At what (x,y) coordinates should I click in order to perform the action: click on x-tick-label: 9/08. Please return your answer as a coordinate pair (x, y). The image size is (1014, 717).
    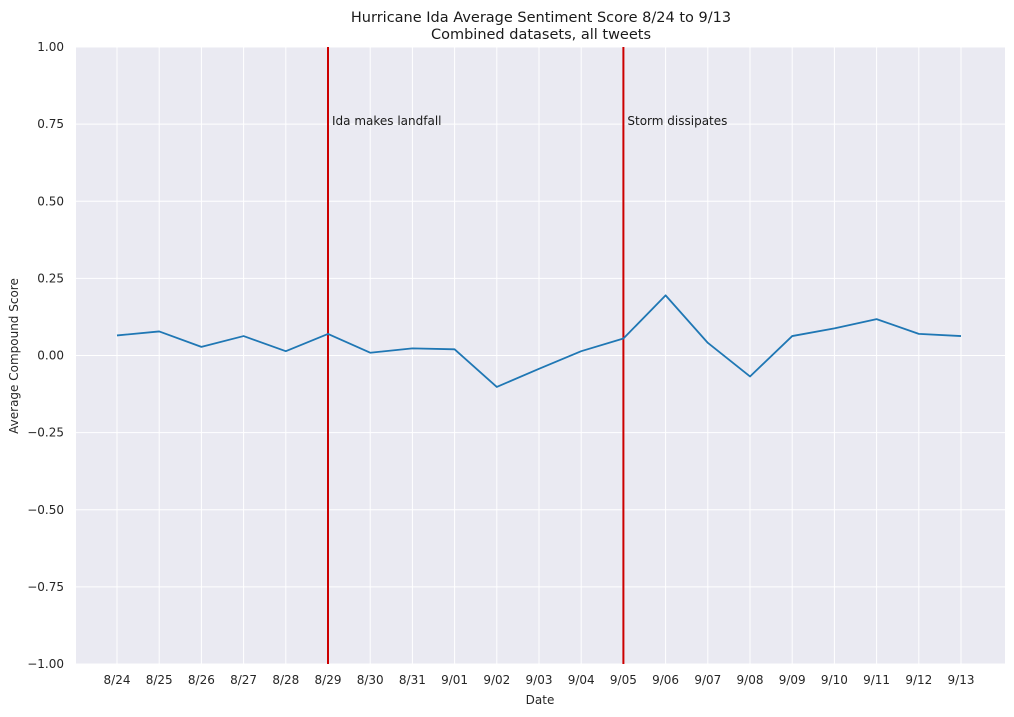
    Looking at the image, I should click on (750, 680).